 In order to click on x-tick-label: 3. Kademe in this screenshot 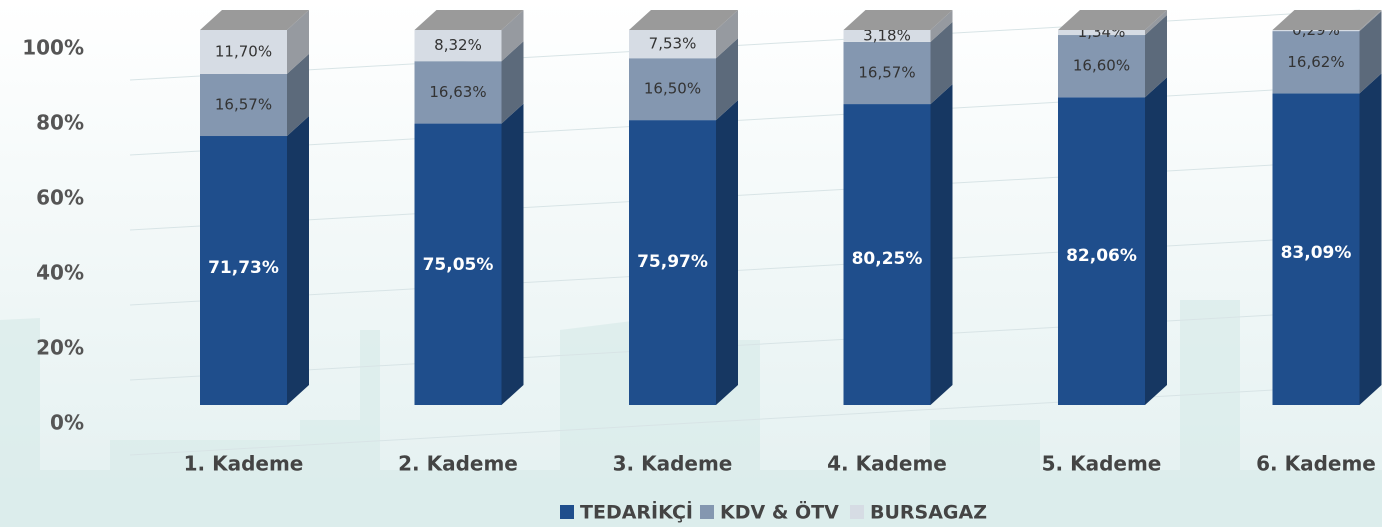, I will do `click(673, 464)`.